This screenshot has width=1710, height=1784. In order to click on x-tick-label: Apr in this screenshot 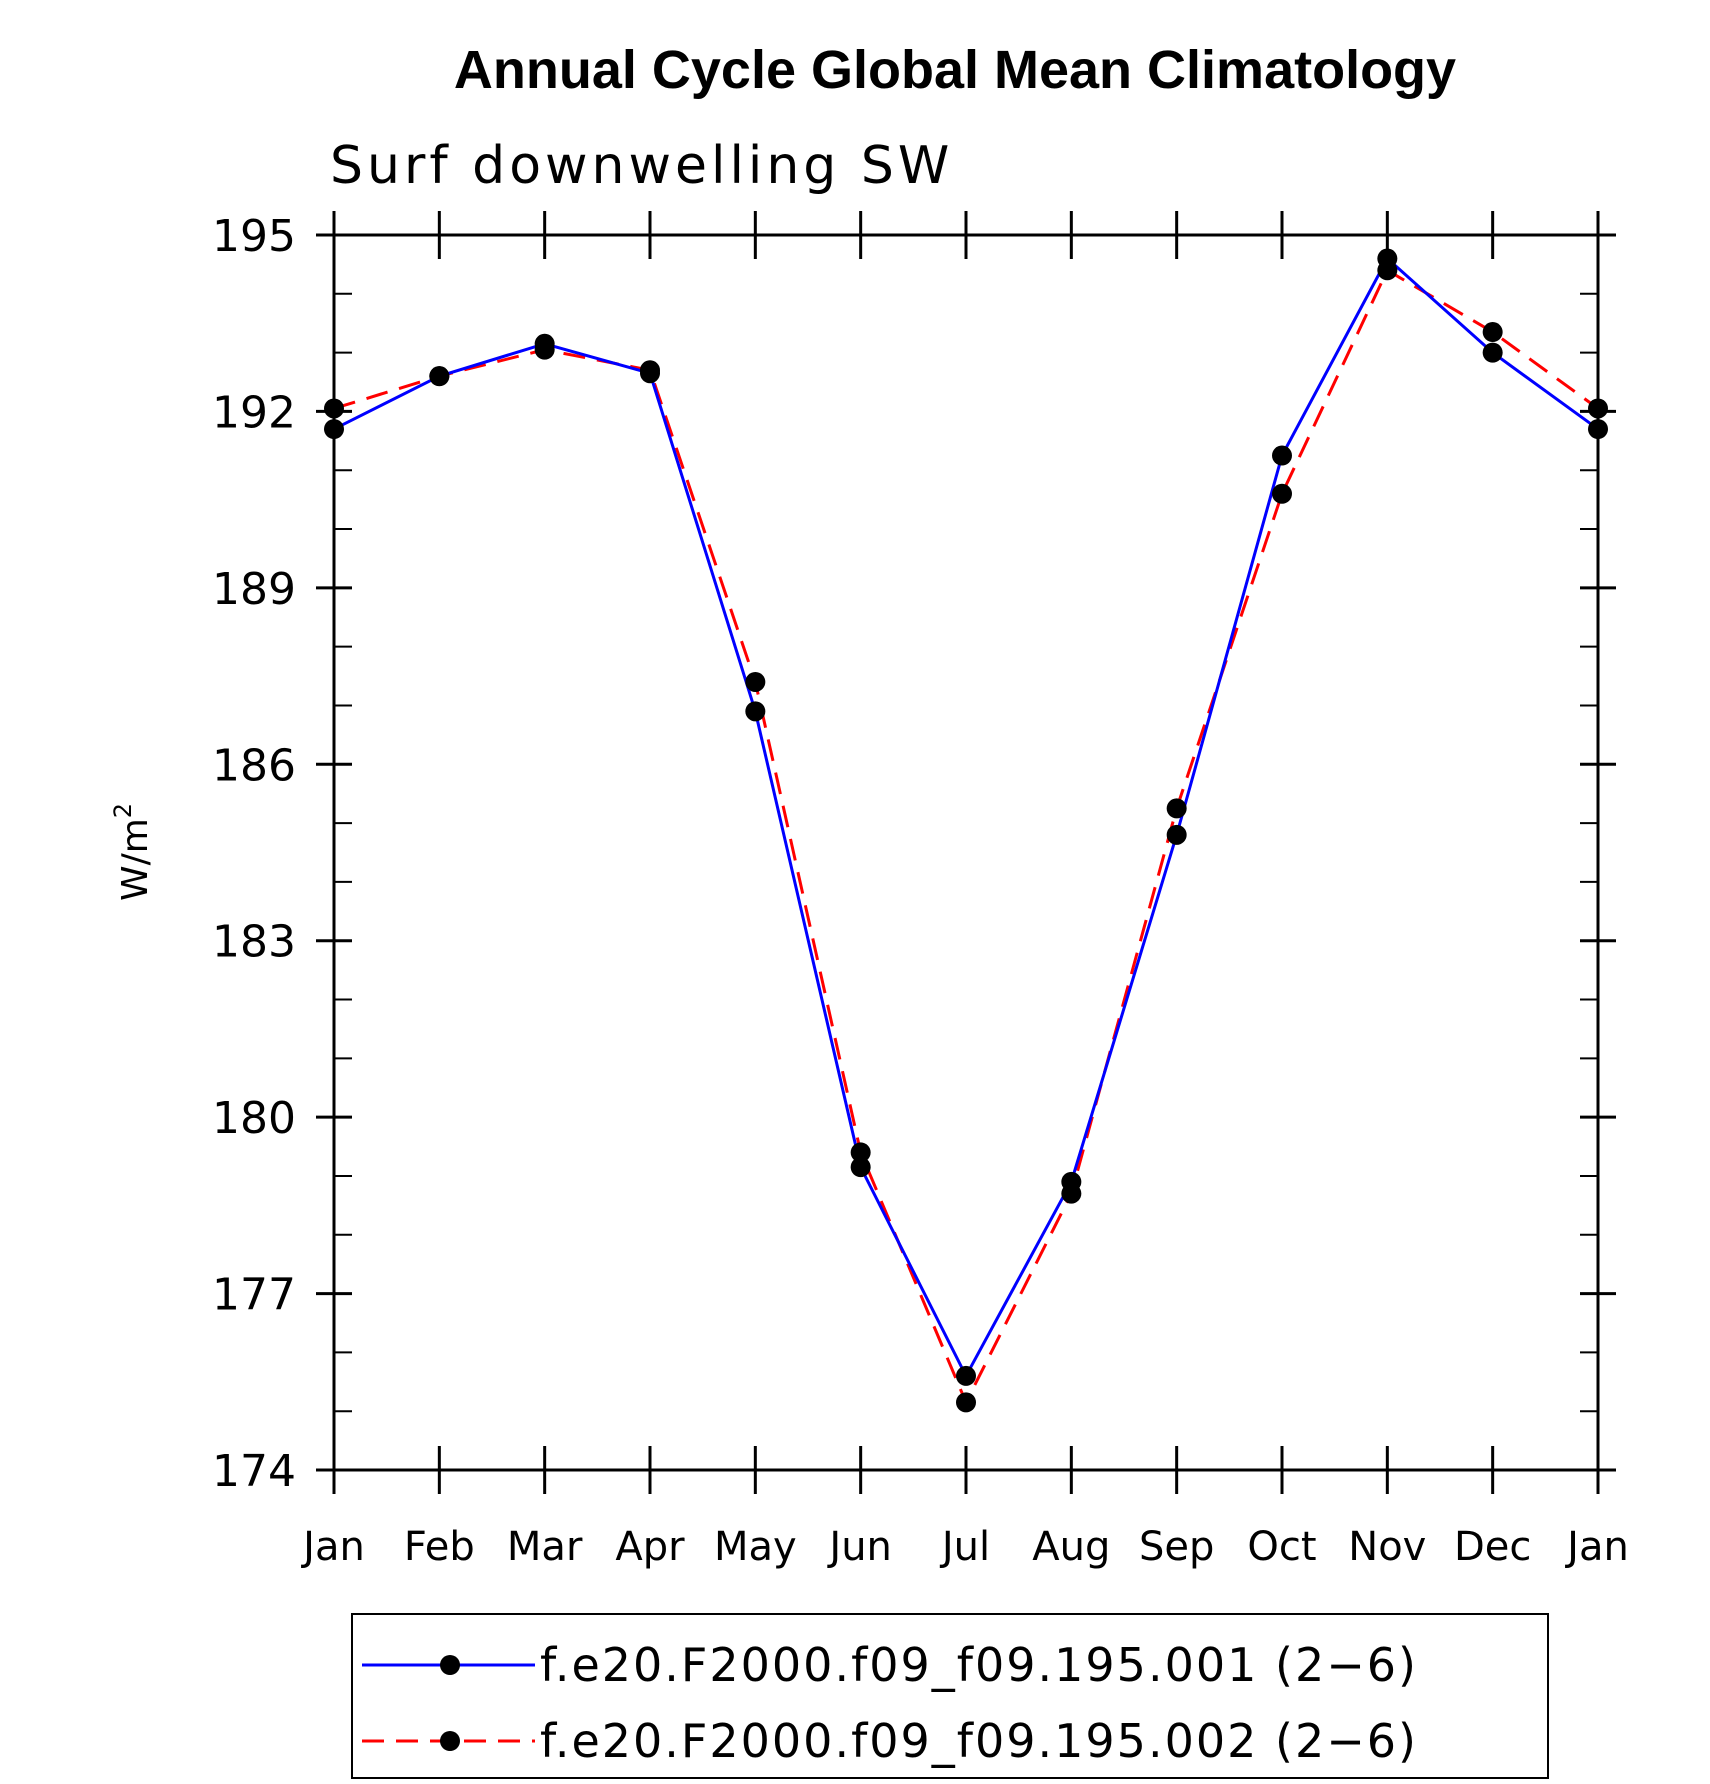, I will do `click(650, 1547)`.